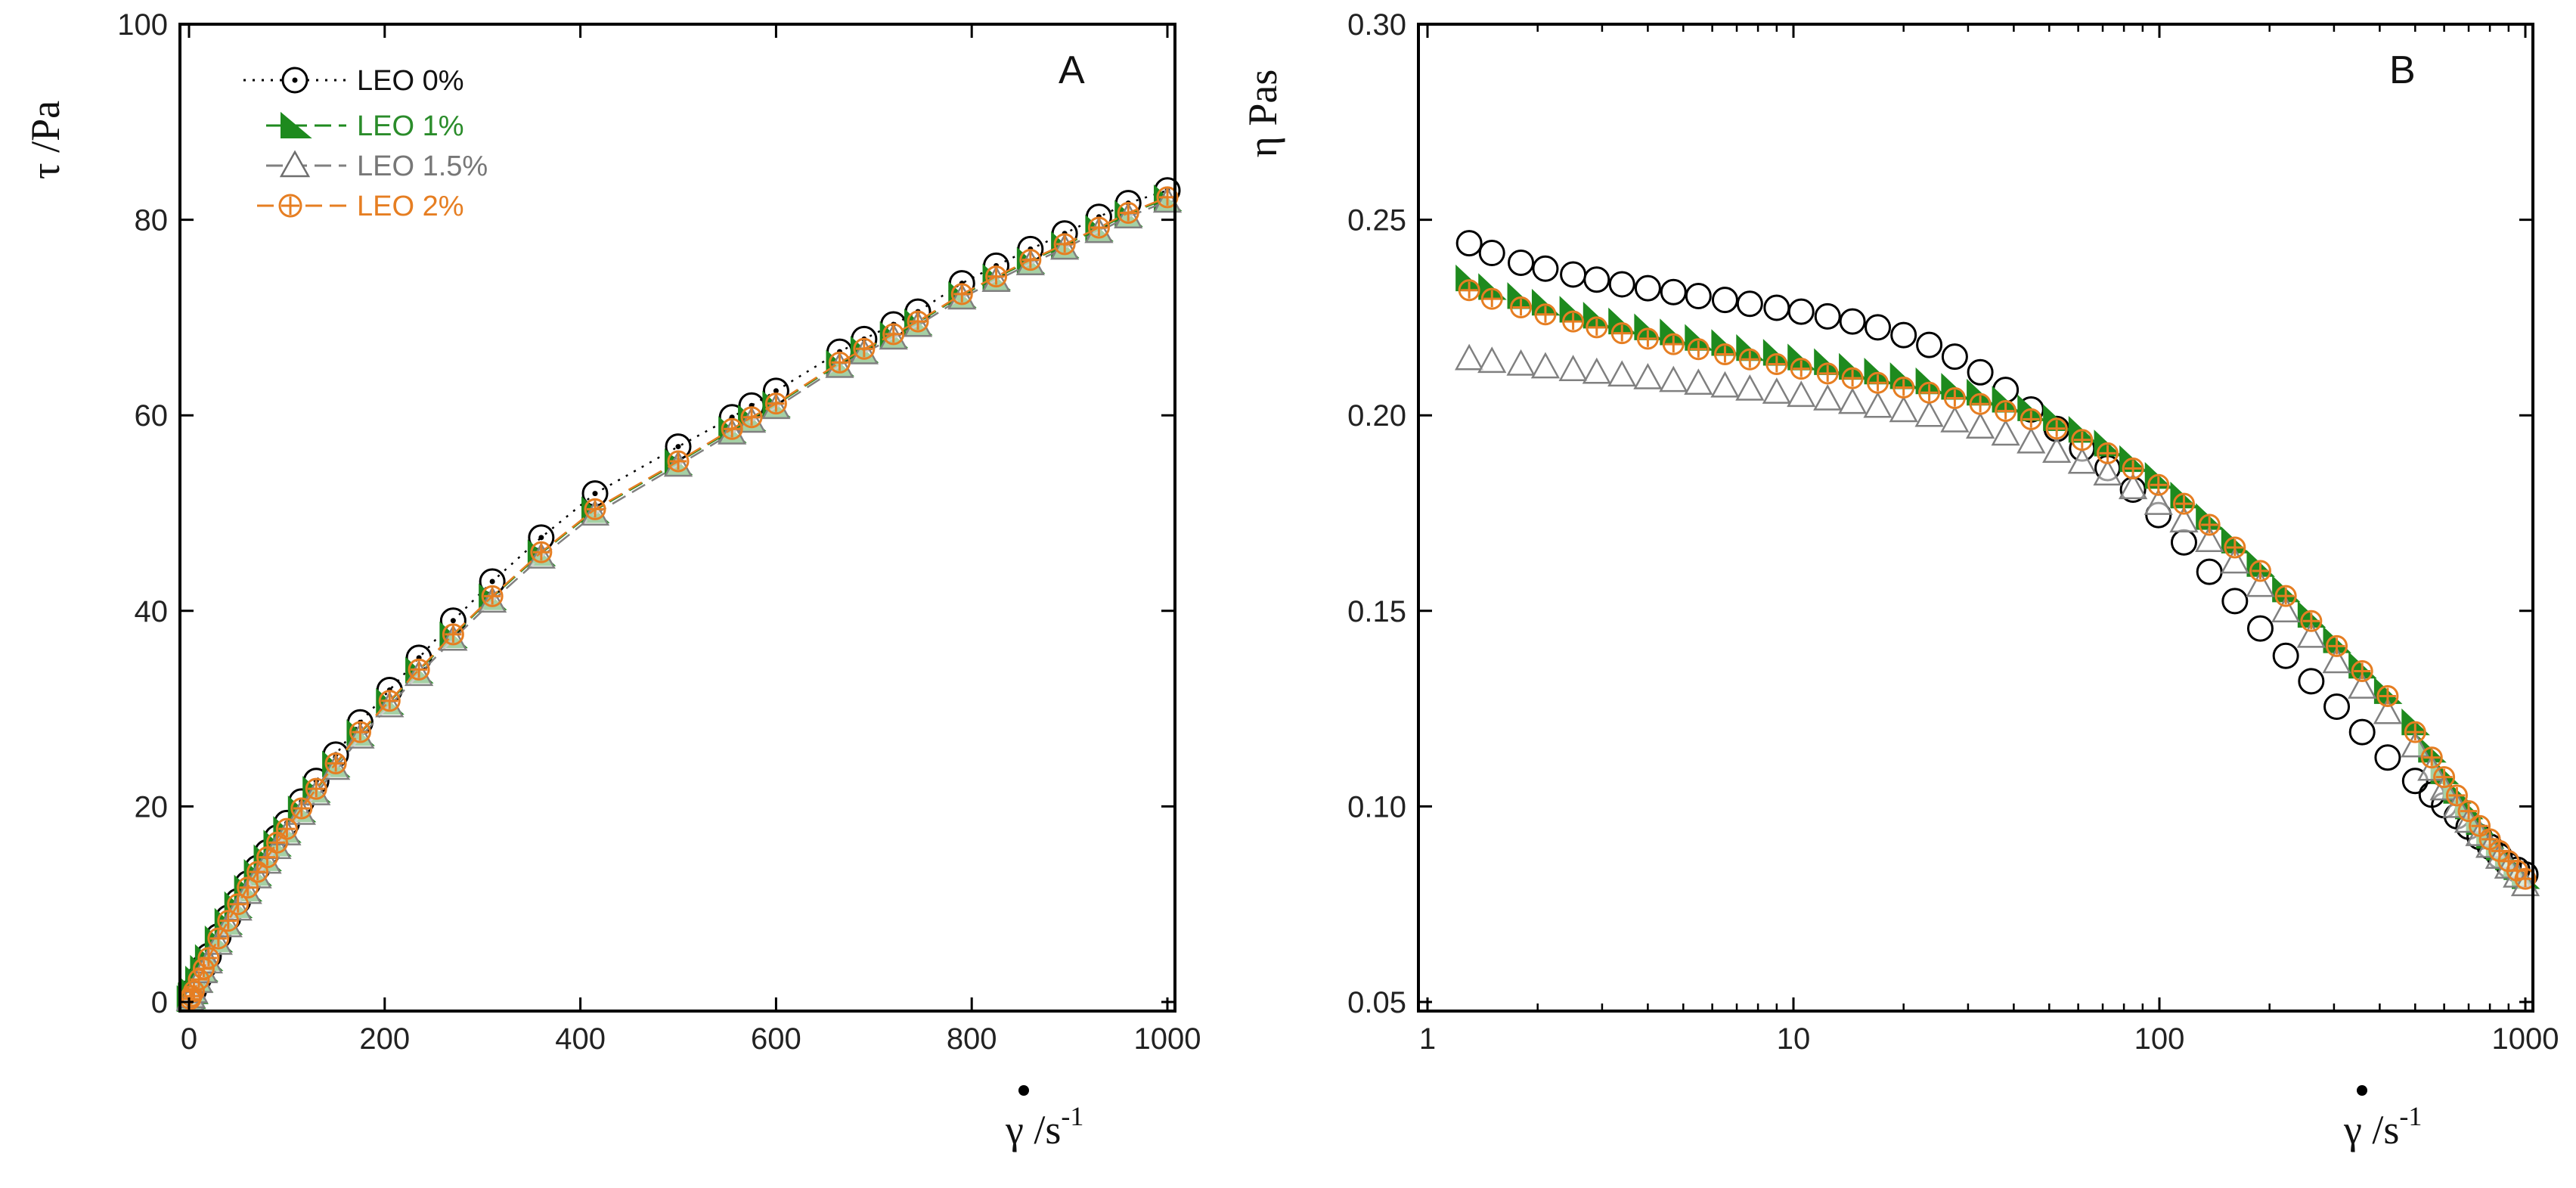  What do you see at coordinates (46, 140) in the screenshot?
I see `panel-a-y-axis-title: τ /Pa` at bounding box center [46, 140].